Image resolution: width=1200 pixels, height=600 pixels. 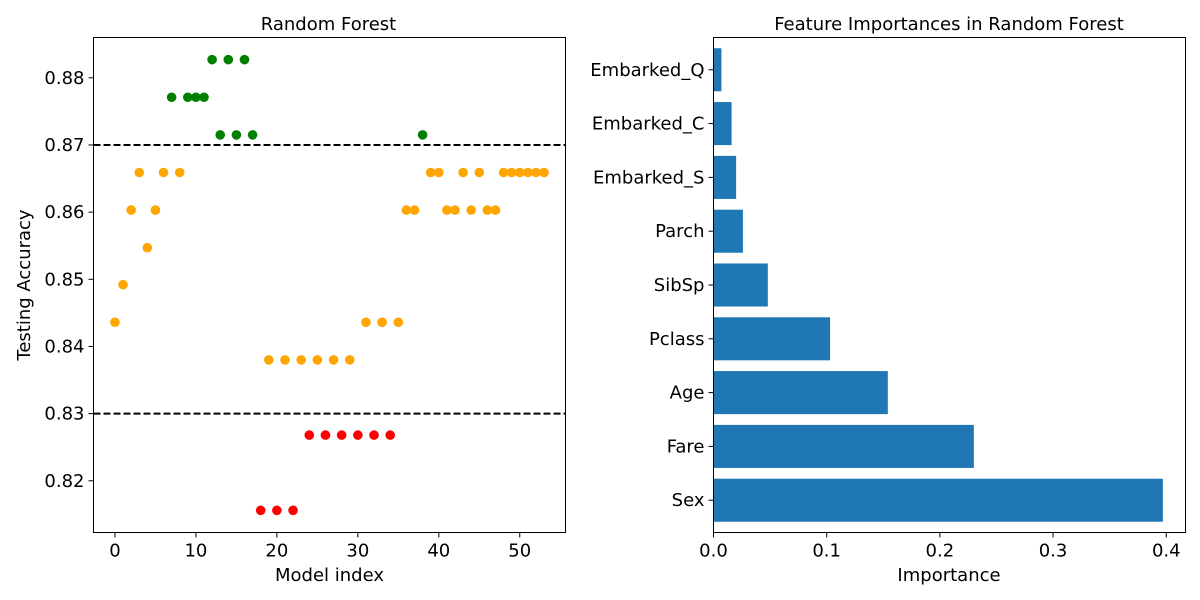 What do you see at coordinates (64, 78) in the screenshot?
I see `y-tick-label: 0.88` at bounding box center [64, 78].